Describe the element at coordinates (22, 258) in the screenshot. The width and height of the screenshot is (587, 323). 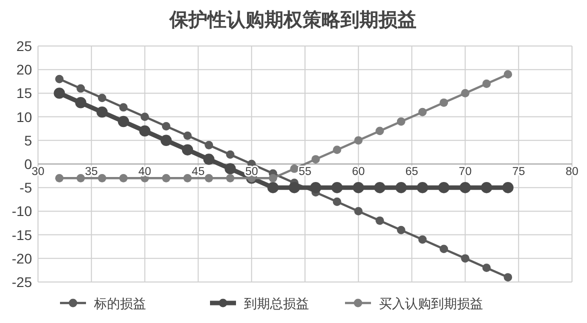
I see `y-tick-label: -20` at that location.